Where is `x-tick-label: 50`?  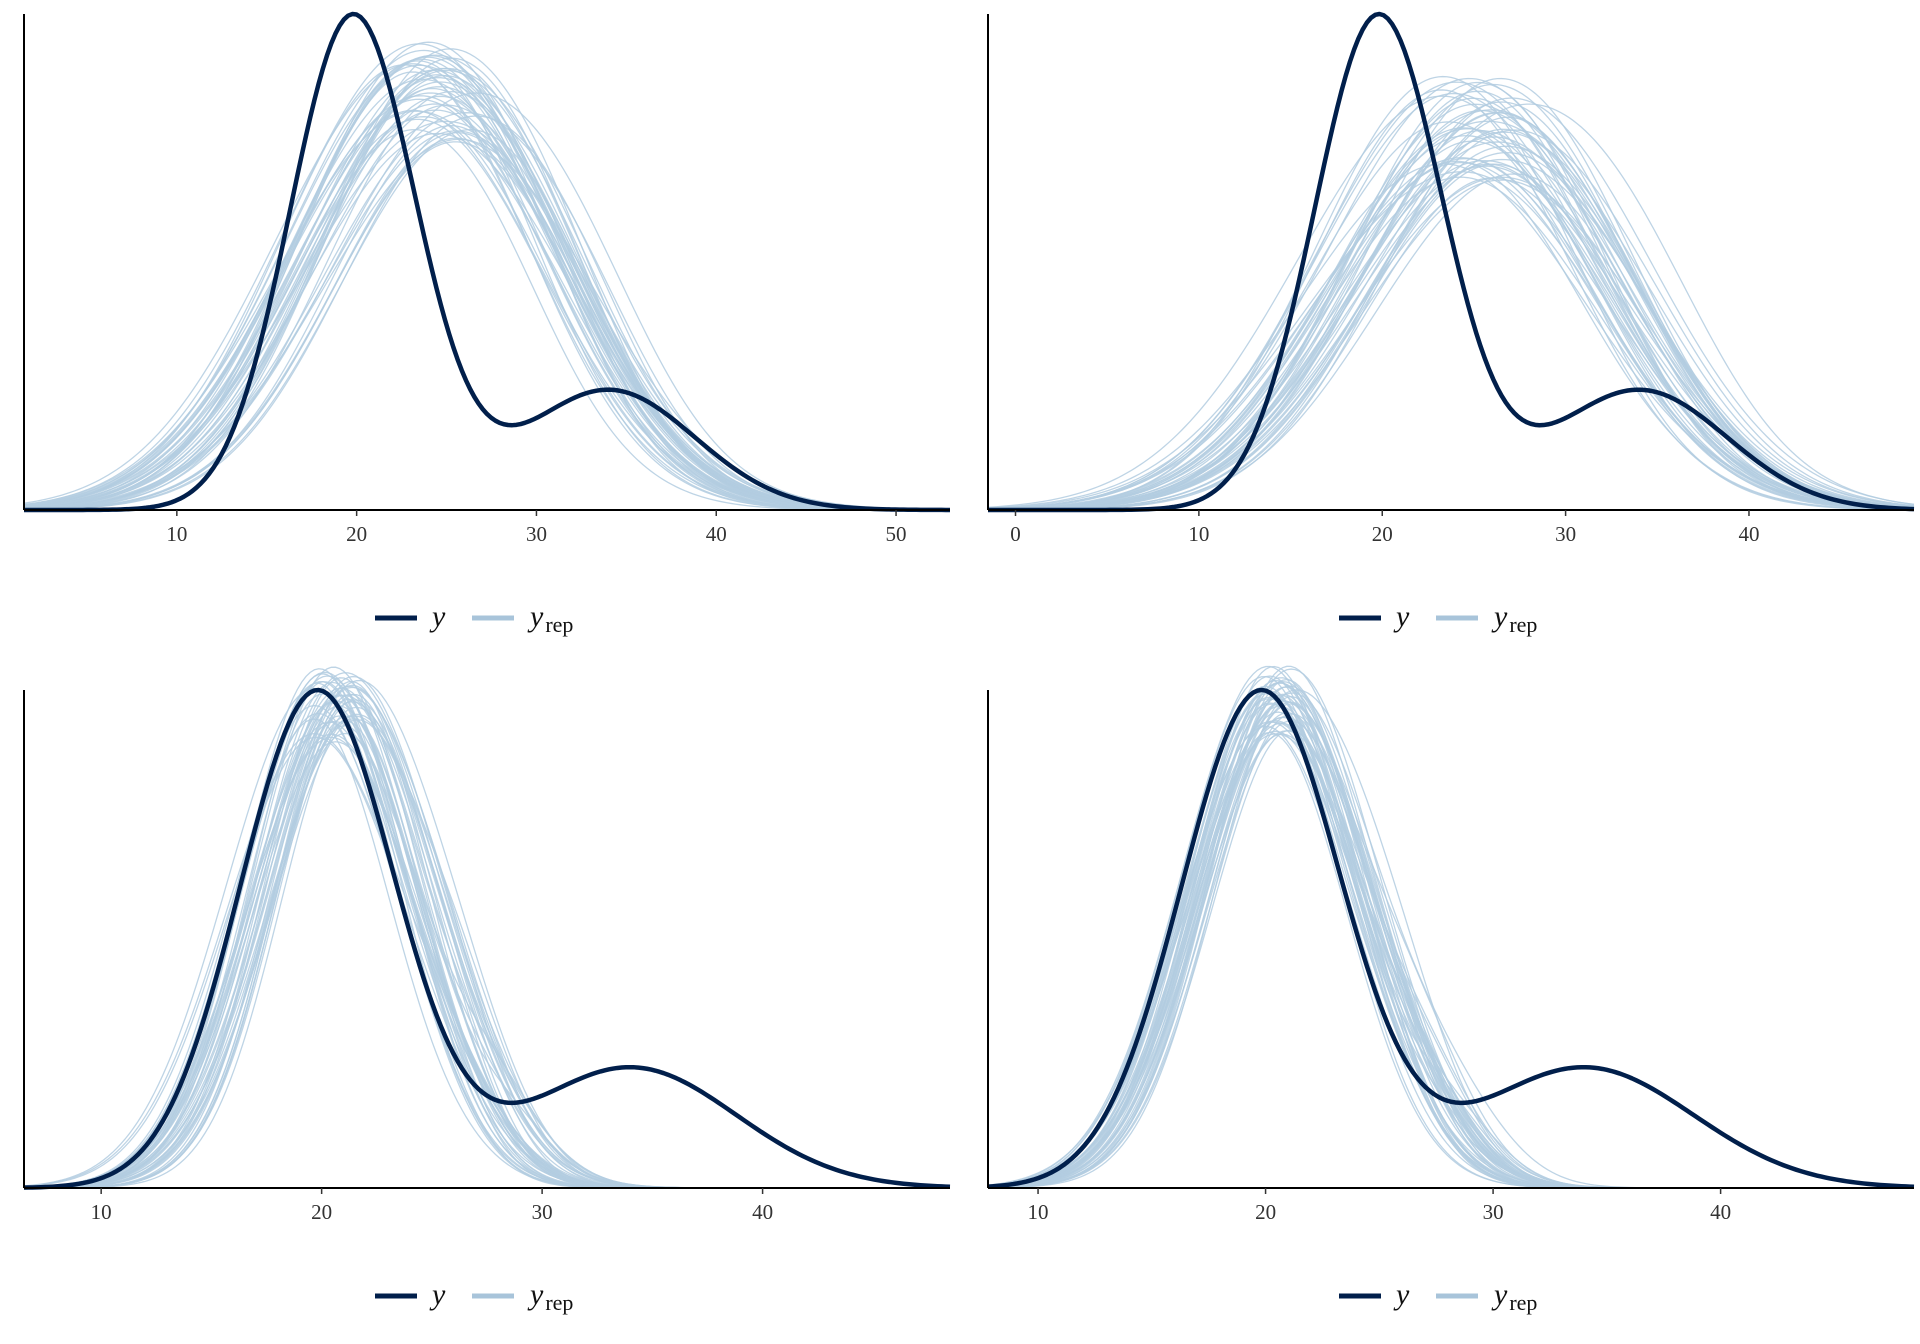
x-tick-label: 50 is located at coordinates (896, 534).